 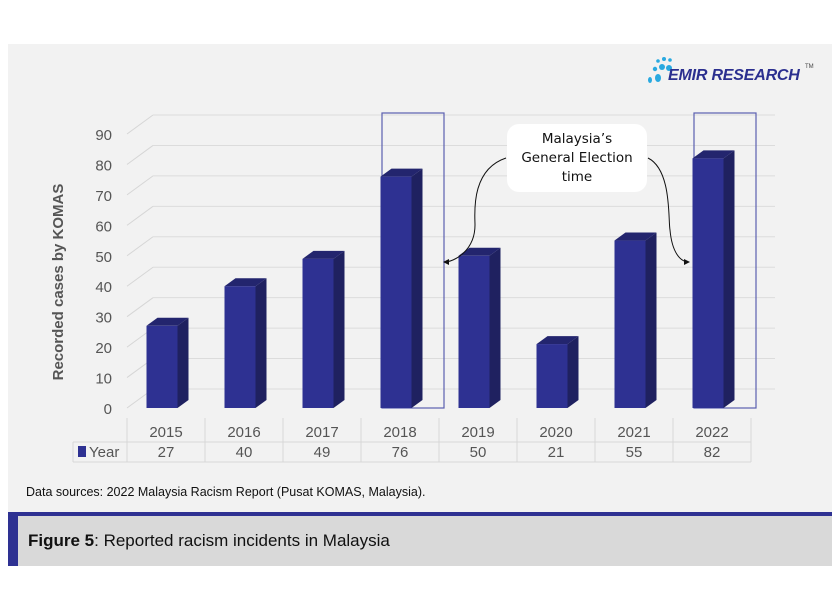 I want to click on x-tick-label: 2019, so click(x=477, y=432).